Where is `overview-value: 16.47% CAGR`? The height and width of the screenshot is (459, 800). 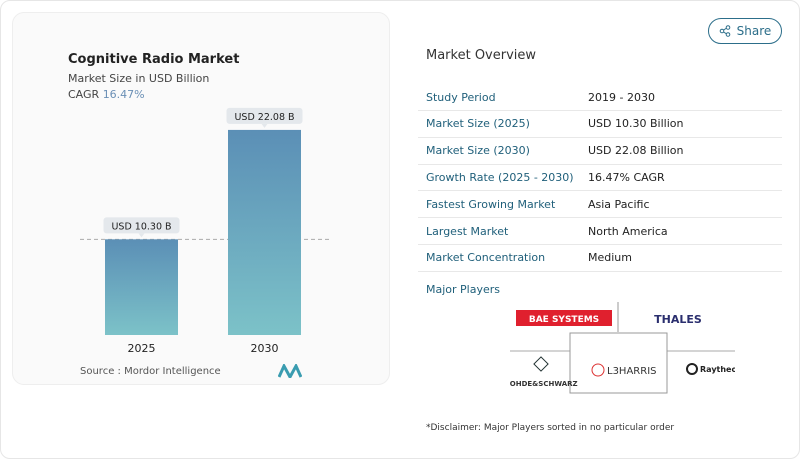 overview-value: 16.47% CAGR is located at coordinates (626, 177).